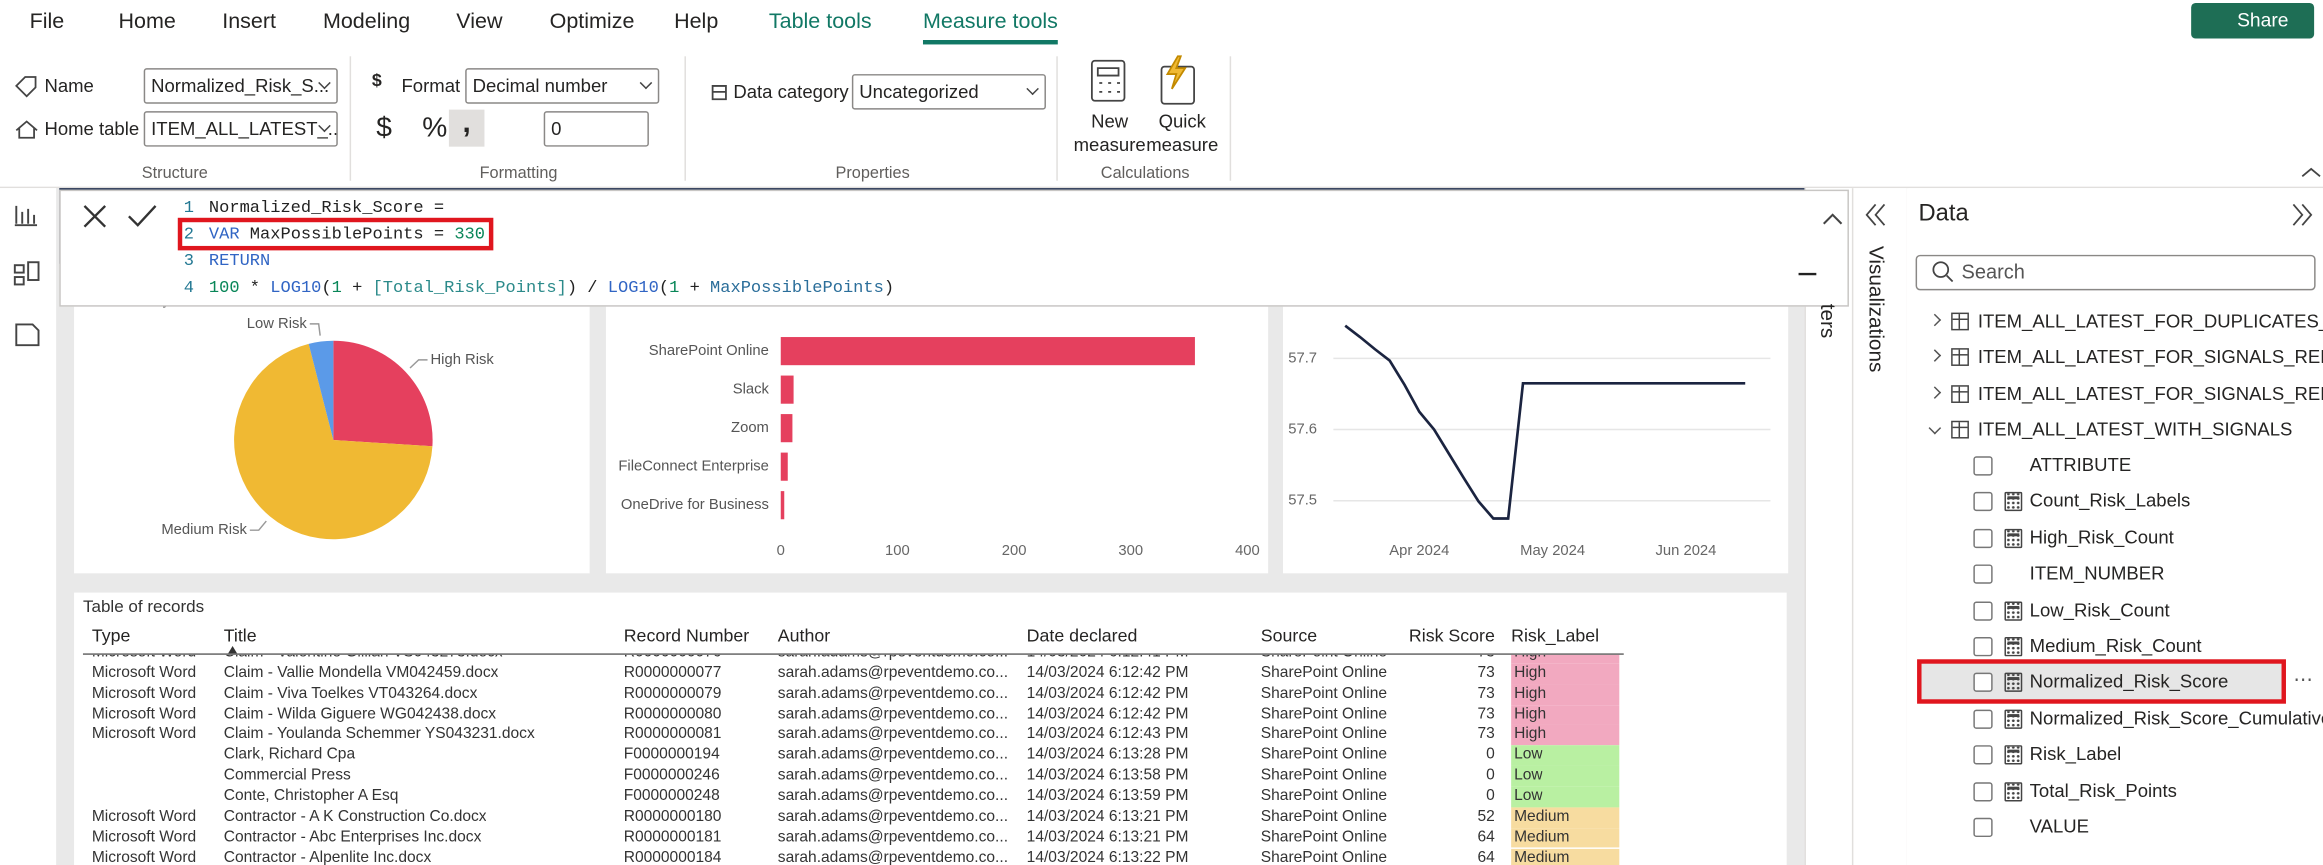 The width and height of the screenshot is (2323, 865). Describe the element at coordinates (1182, 133) in the screenshot. I see `quick-measure-button: Quick measure` at that location.